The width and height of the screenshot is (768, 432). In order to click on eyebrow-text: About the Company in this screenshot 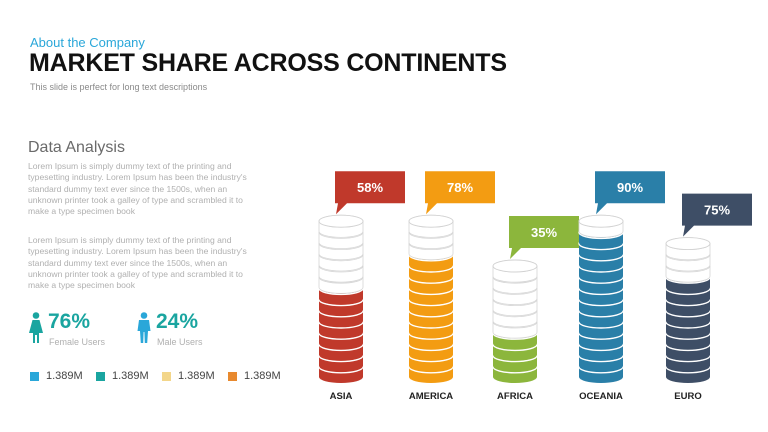, I will do `click(87, 42)`.